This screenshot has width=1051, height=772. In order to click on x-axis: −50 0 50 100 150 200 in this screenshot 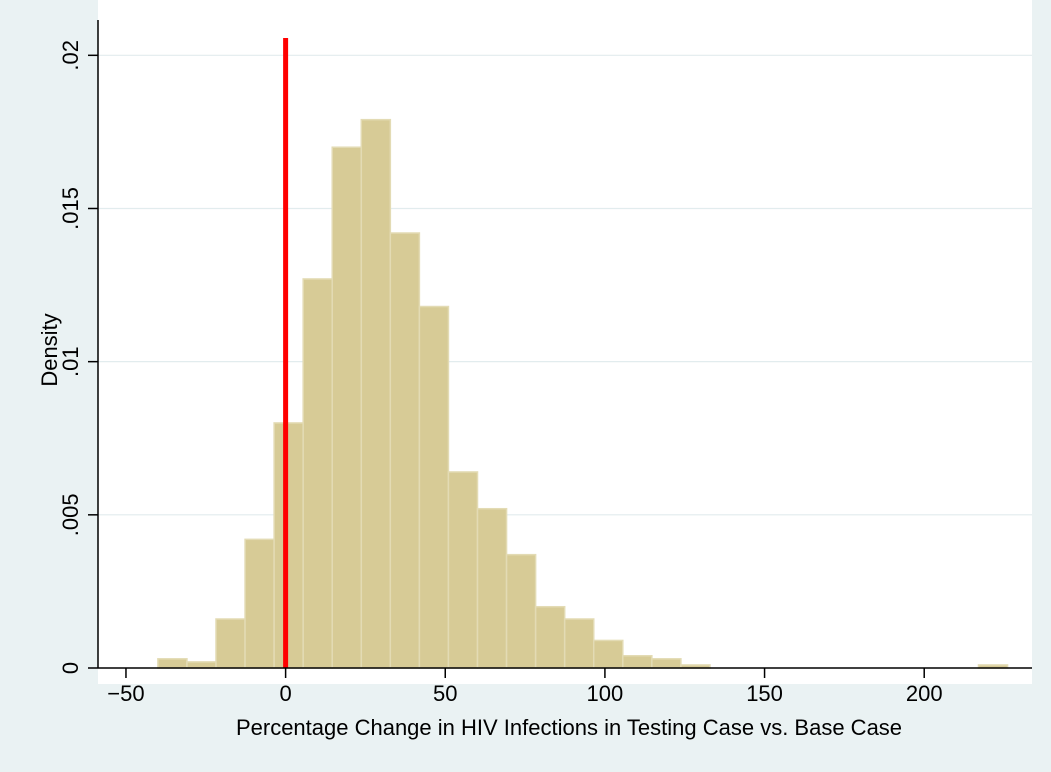, I will do `click(565, 686)`.